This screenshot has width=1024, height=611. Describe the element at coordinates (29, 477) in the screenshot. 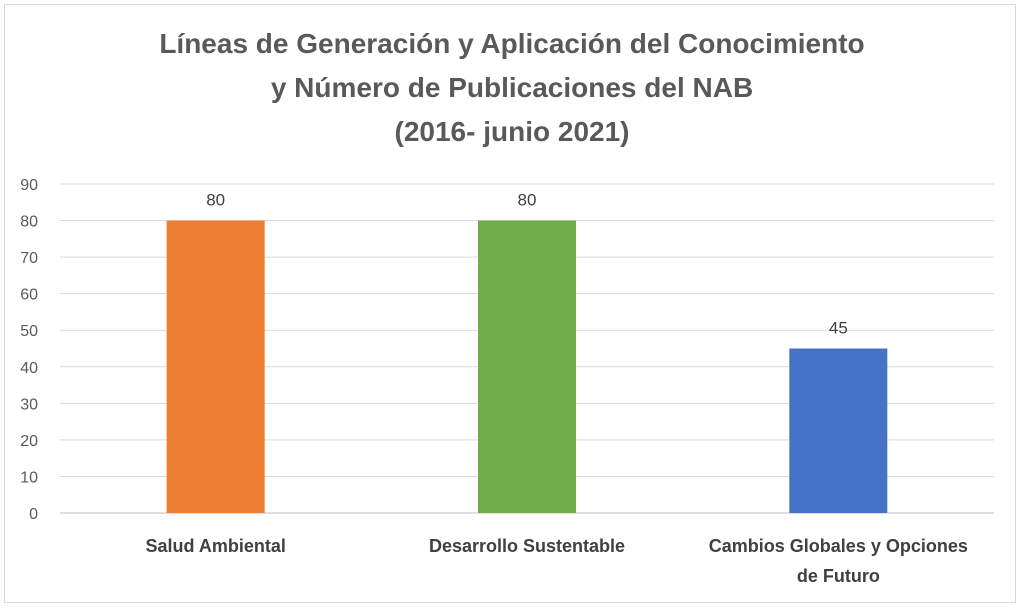

I see `y-tick-label-10: 10` at that location.